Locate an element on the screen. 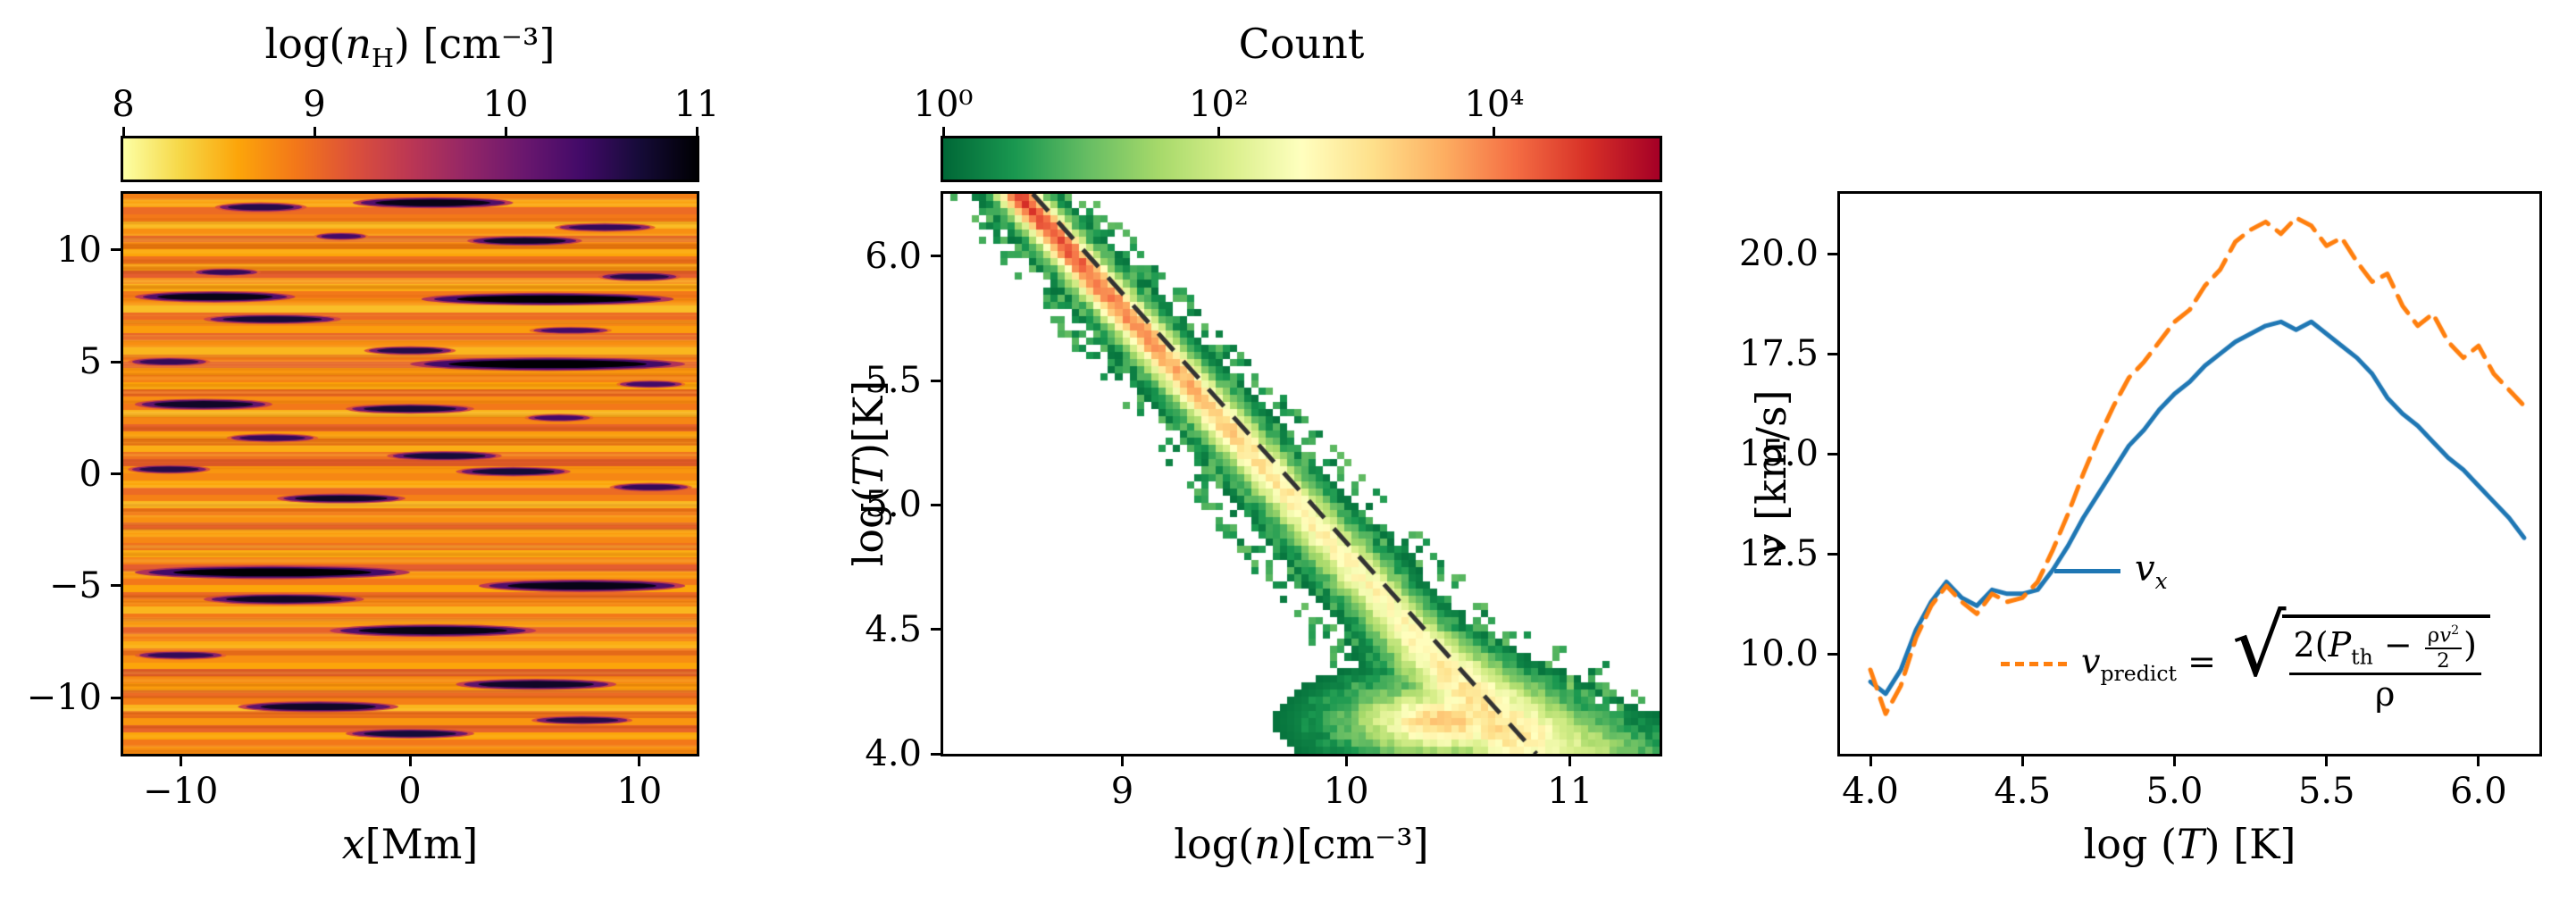 The image size is (2576, 911). y-tick-label: 5 is located at coordinates (91, 362).